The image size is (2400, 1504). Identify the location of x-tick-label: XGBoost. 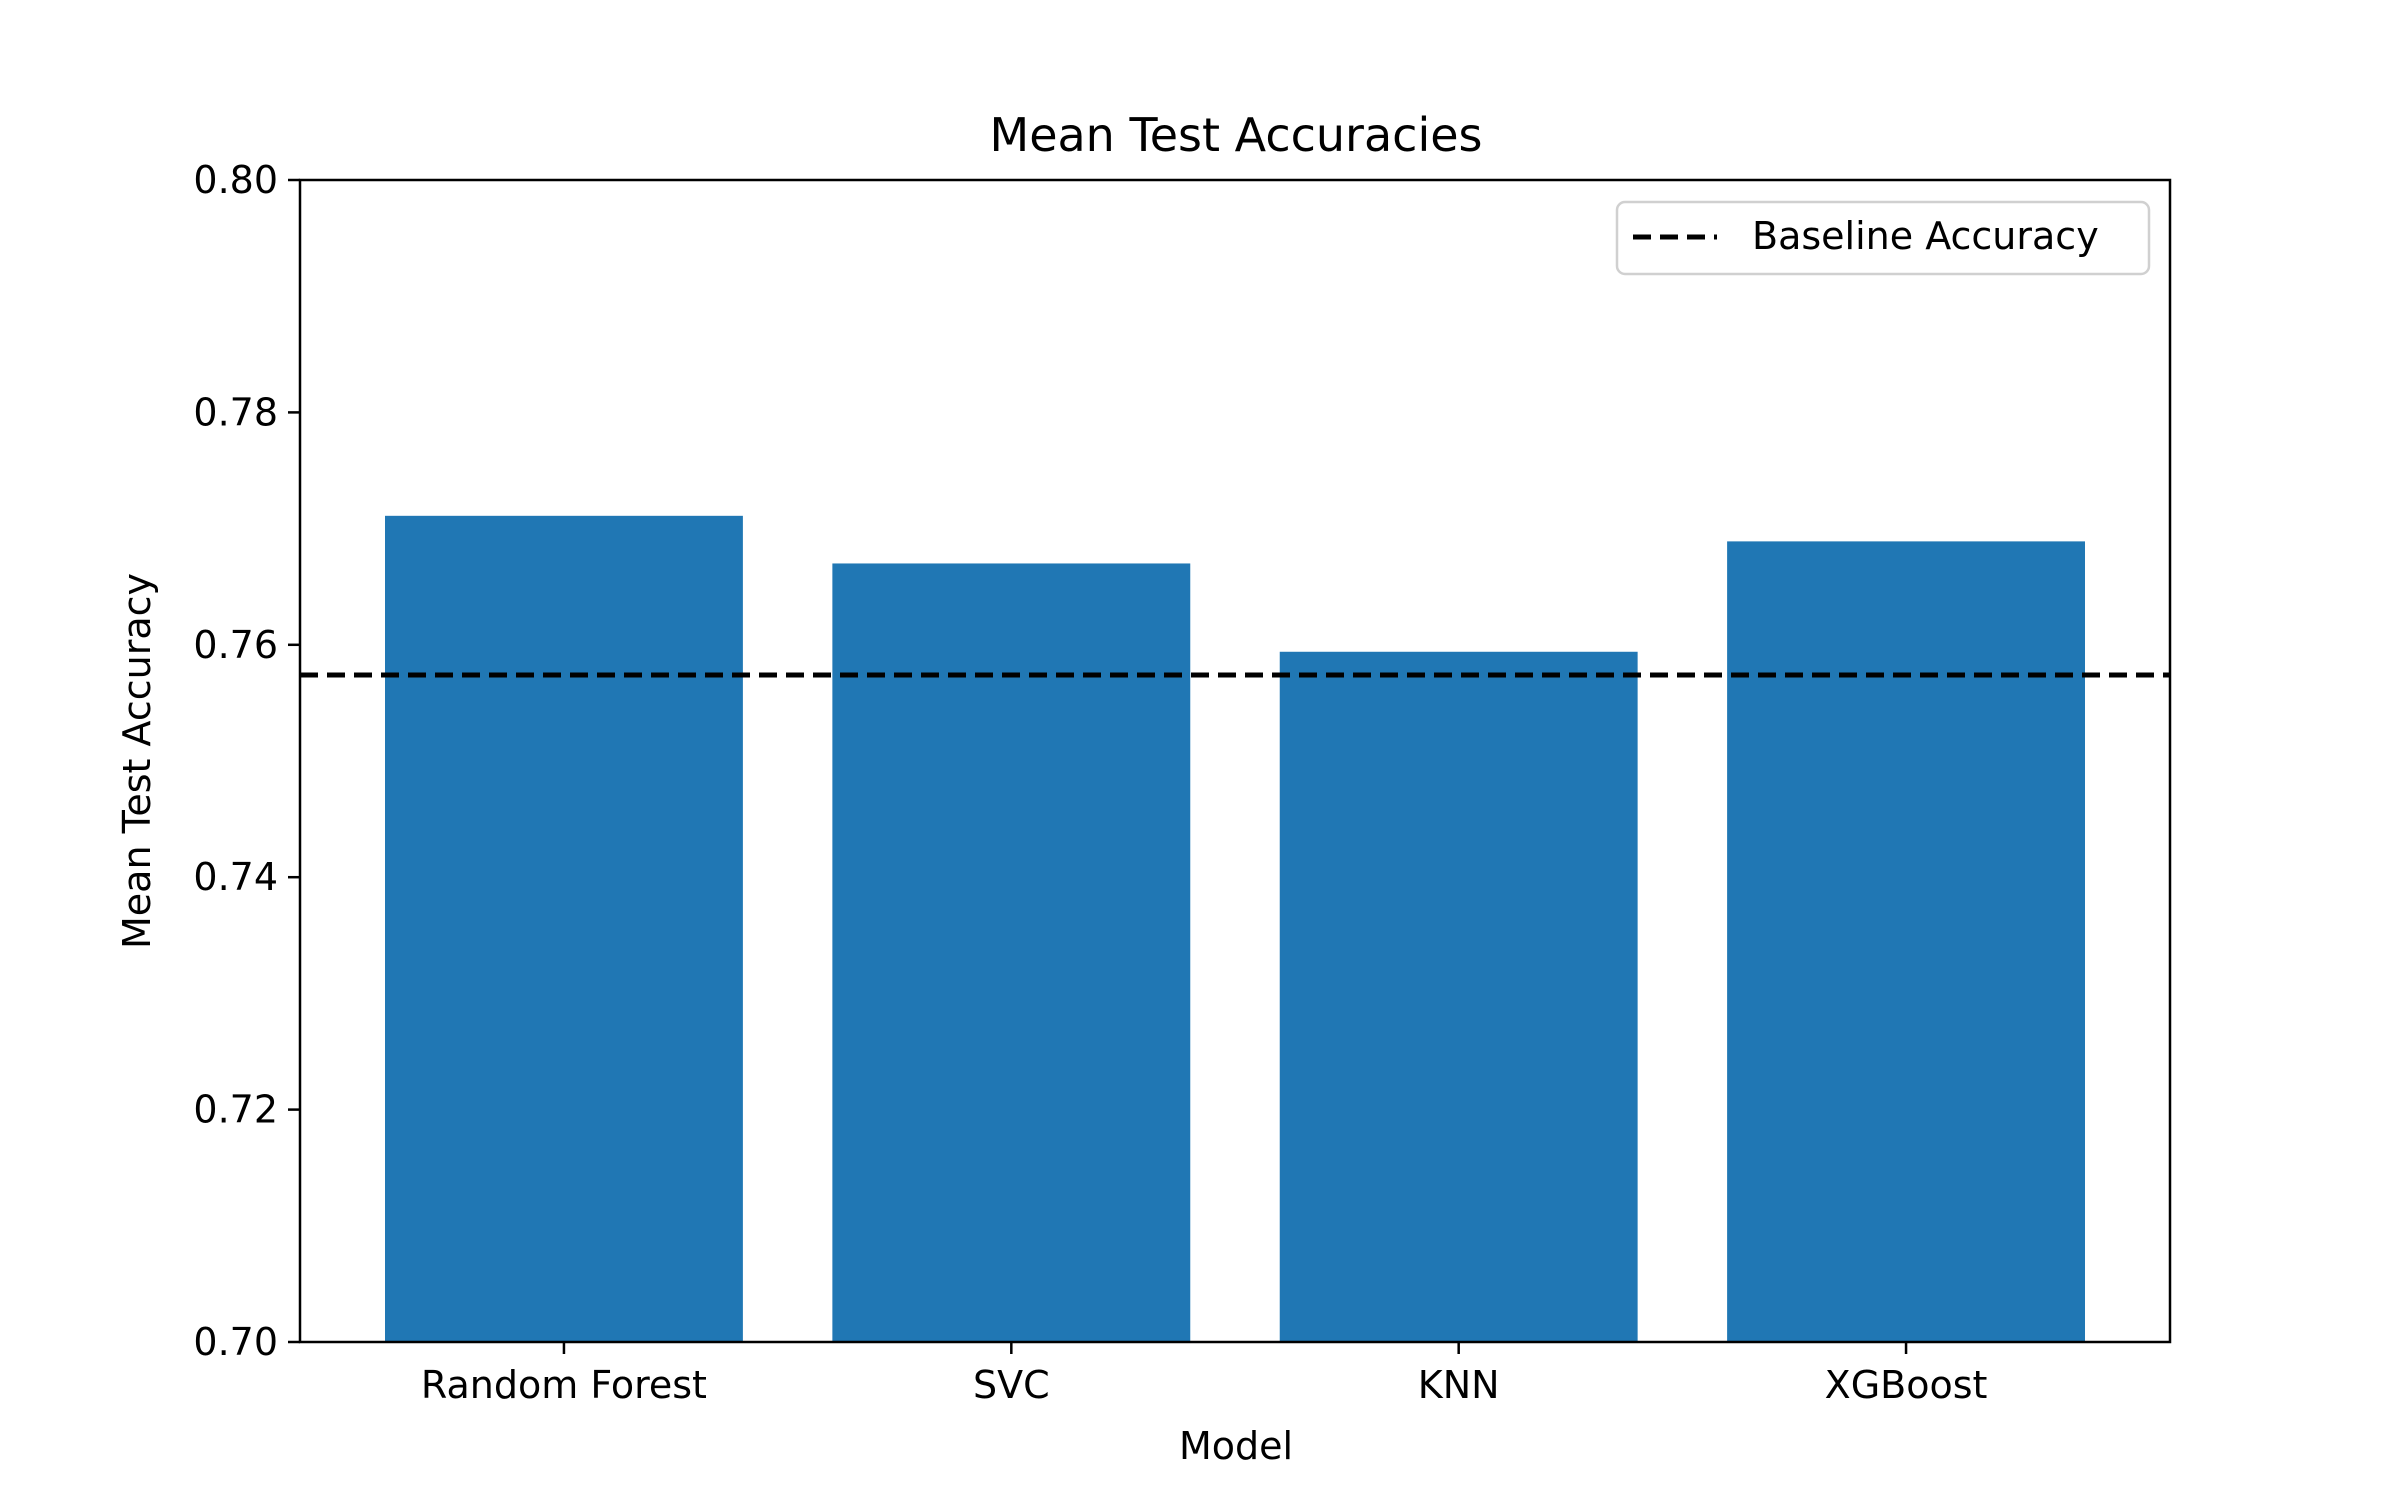
(1906, 1385).